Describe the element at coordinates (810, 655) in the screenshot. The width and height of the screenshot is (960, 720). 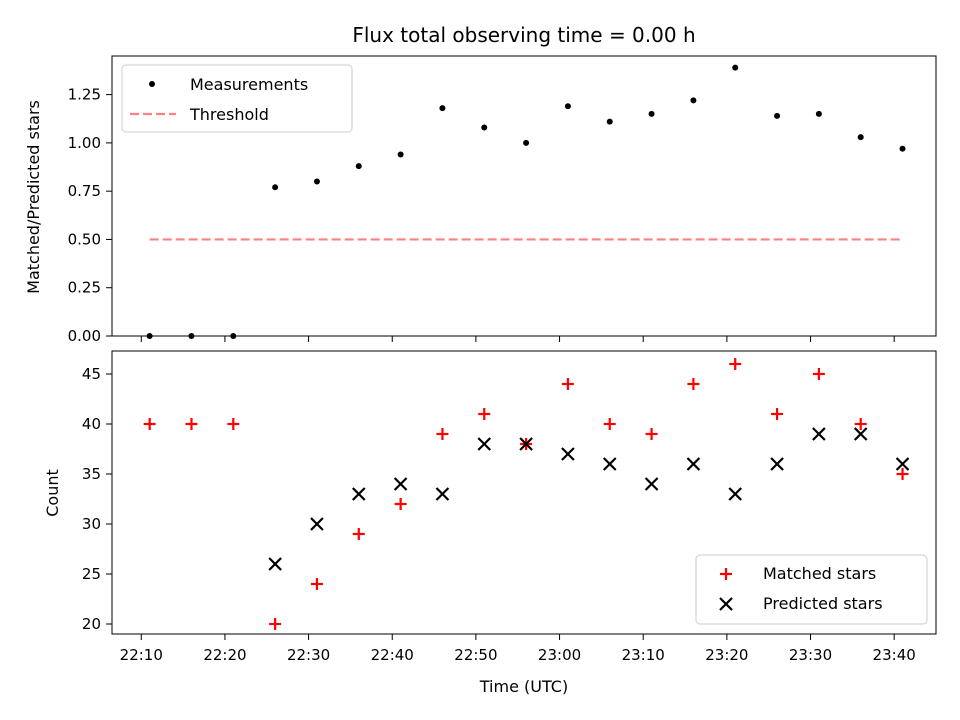
I see `x-tick-label: 23:30` at that location.